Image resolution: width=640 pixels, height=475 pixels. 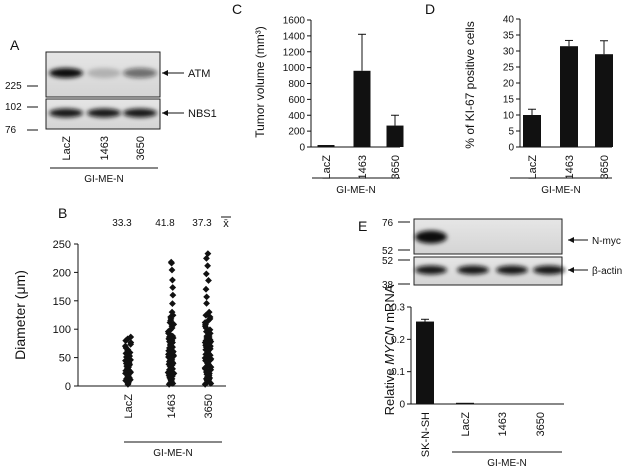 What do you see at coordinates (388, 223) in the screenshot?
I see `marker-e-76: 76` at bounding box center [388, 223].